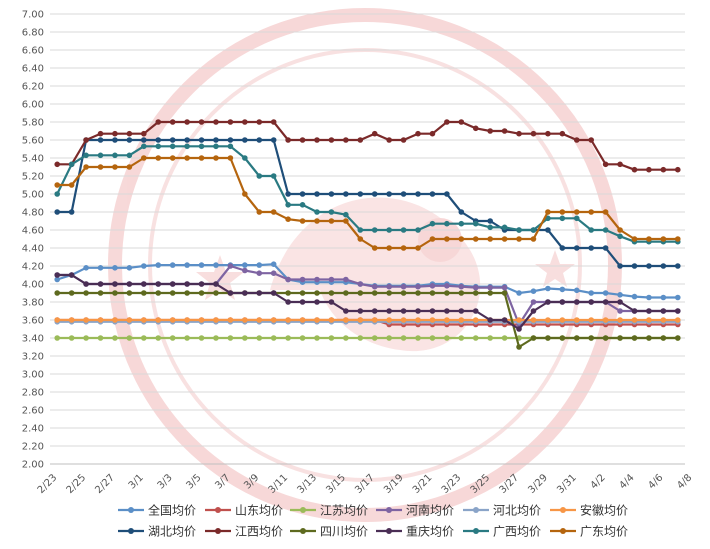  What do you see at coordinates (172, 510) in the screenshot?
I see `legend-label: 全国均价` at bounding box center [172, 510].